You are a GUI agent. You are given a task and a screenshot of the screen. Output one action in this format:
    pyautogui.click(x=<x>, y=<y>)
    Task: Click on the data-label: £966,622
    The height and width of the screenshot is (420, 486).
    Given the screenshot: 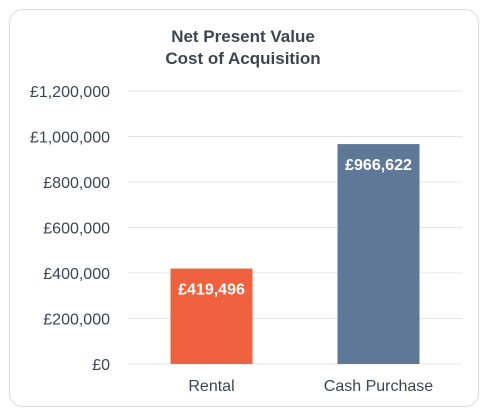 What is the action you would take?
    pyautogui.click(x=378, y=165)
    